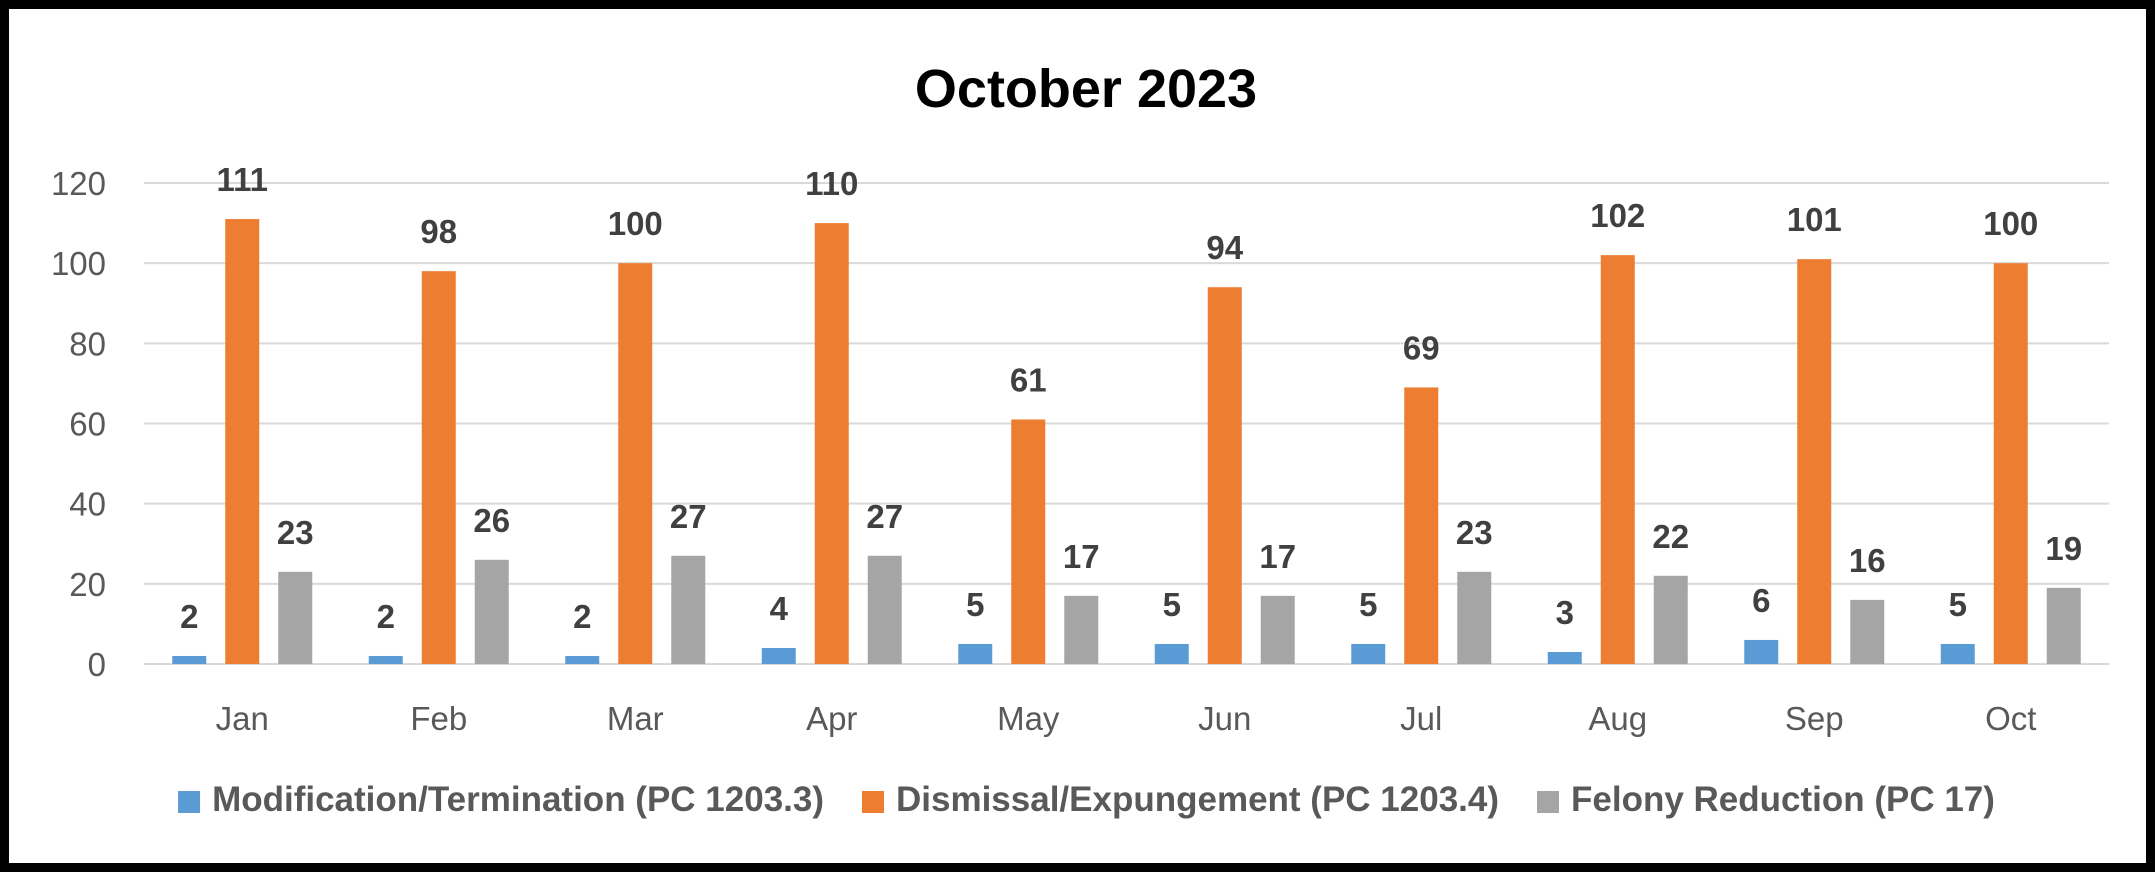  Describe the element at coordinates (242, 179) in the screenshot. I see `data-label: 111` at that location.